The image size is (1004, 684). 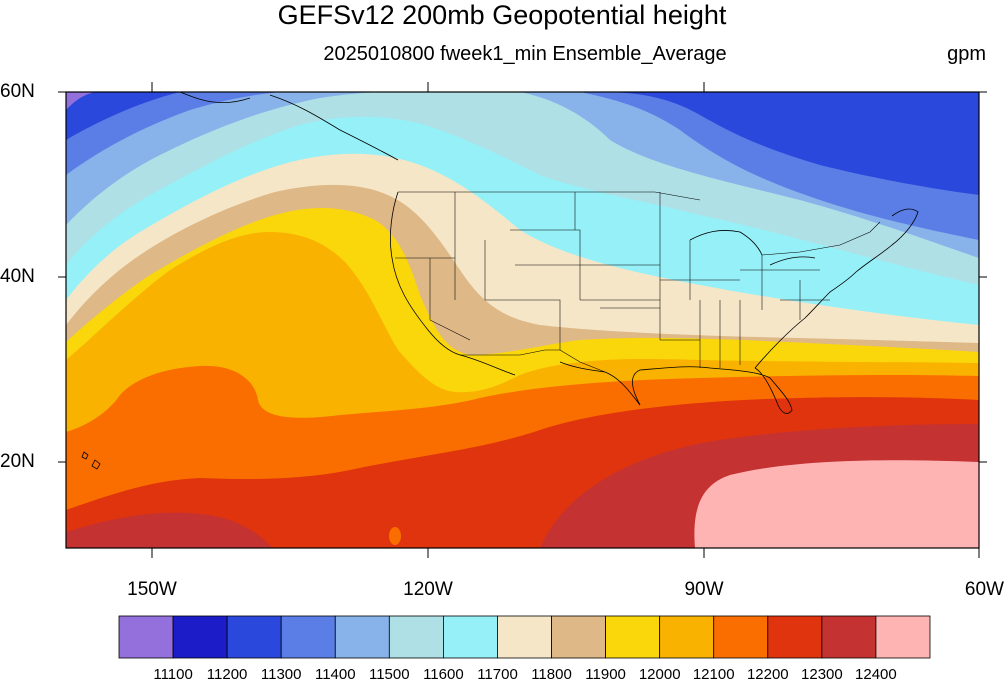 What do you see at coordinates (289, 126) in the screenshot?
I see `alaska-coast` at bounding box center [289, 126].